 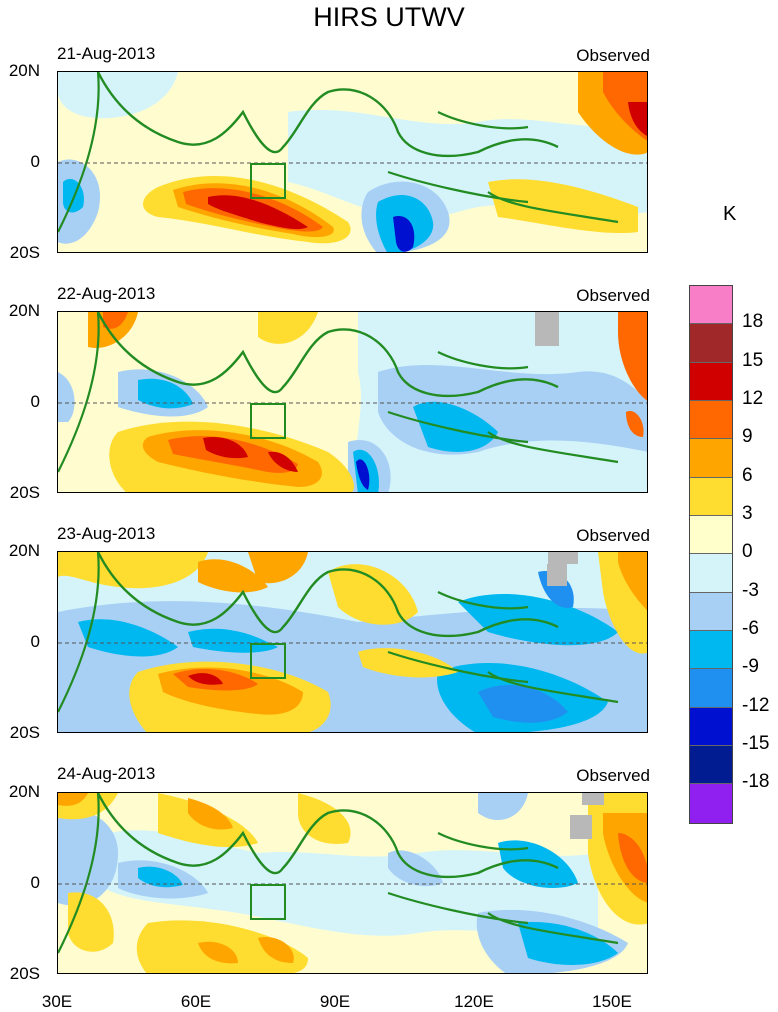 What do you see at coordinates (352, 402) in the screenshot?
I see `panel-2-map` at bounding box center [352, 402].